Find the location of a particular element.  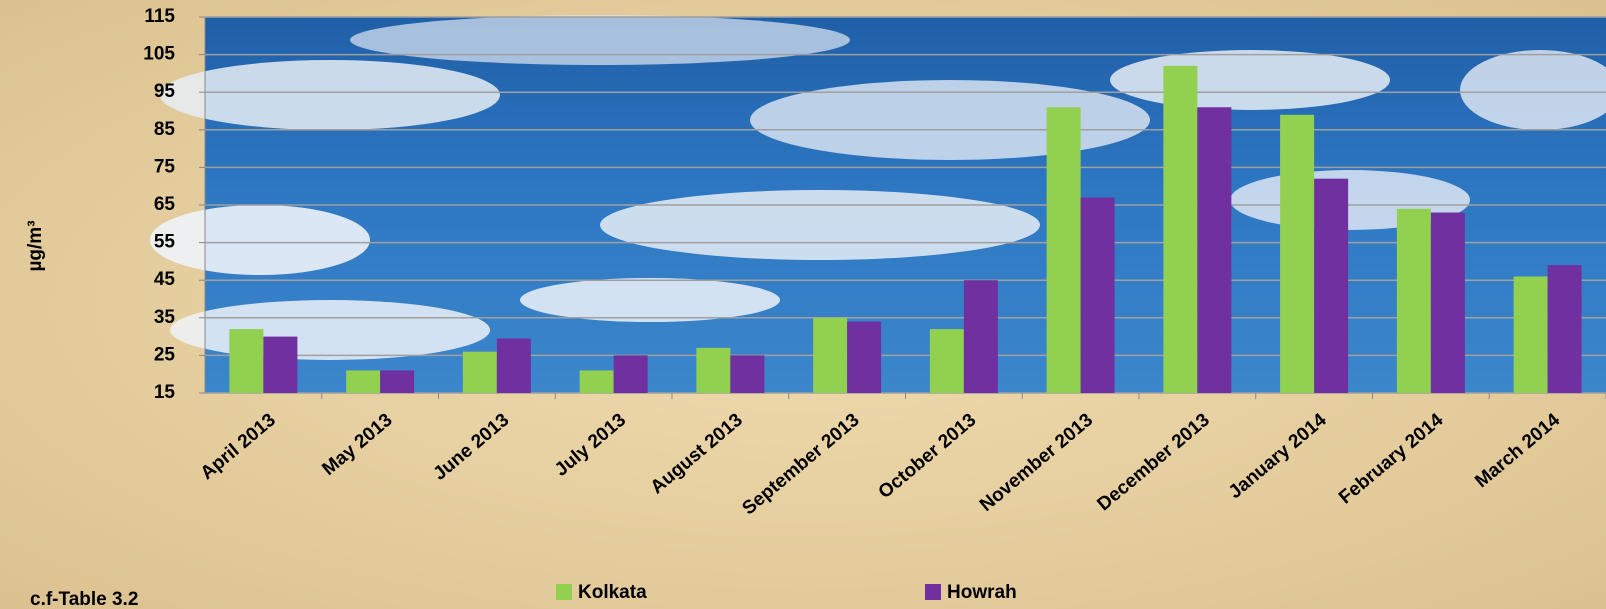

y-tick-label: 55 is located at coordinates (165, 242).